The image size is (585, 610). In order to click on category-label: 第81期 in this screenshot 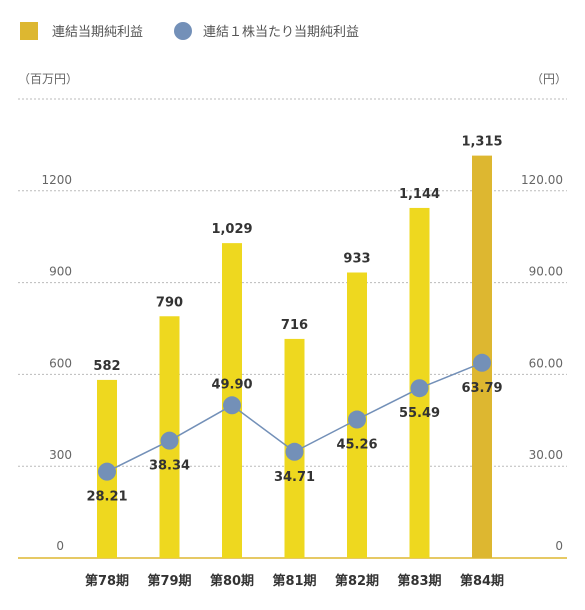, I will do `click(294, 581)`.